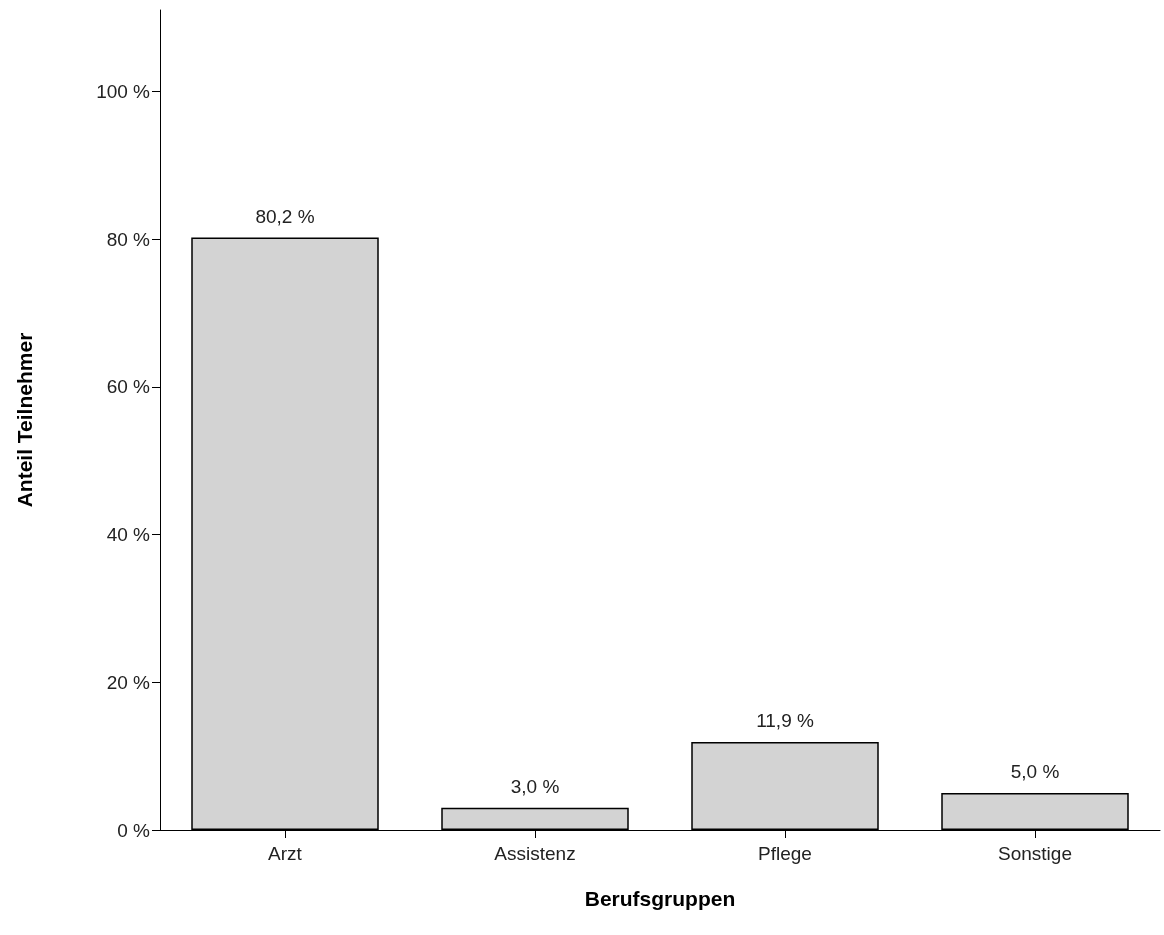 Image resolution: width=1164 pixels, height=935 pixels. I want to click on y-tick-label: 80 %, so click(128, 239).